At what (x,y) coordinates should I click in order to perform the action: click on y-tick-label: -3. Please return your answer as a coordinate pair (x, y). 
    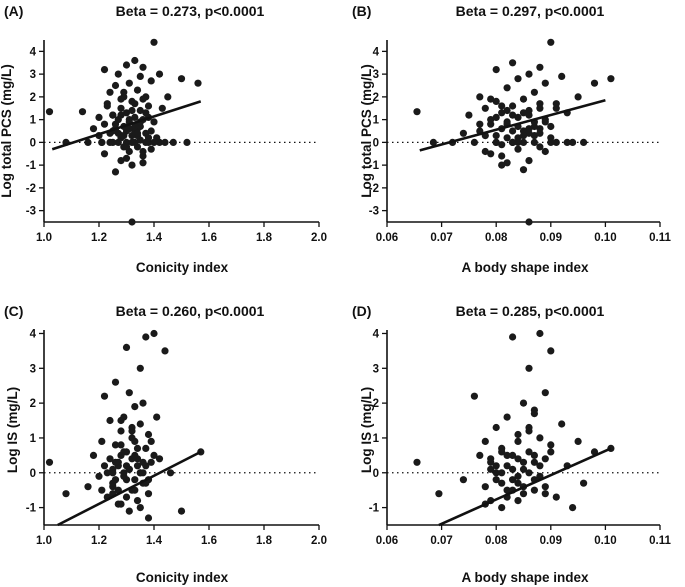
    Looking at the image, I should click on (31, 212).